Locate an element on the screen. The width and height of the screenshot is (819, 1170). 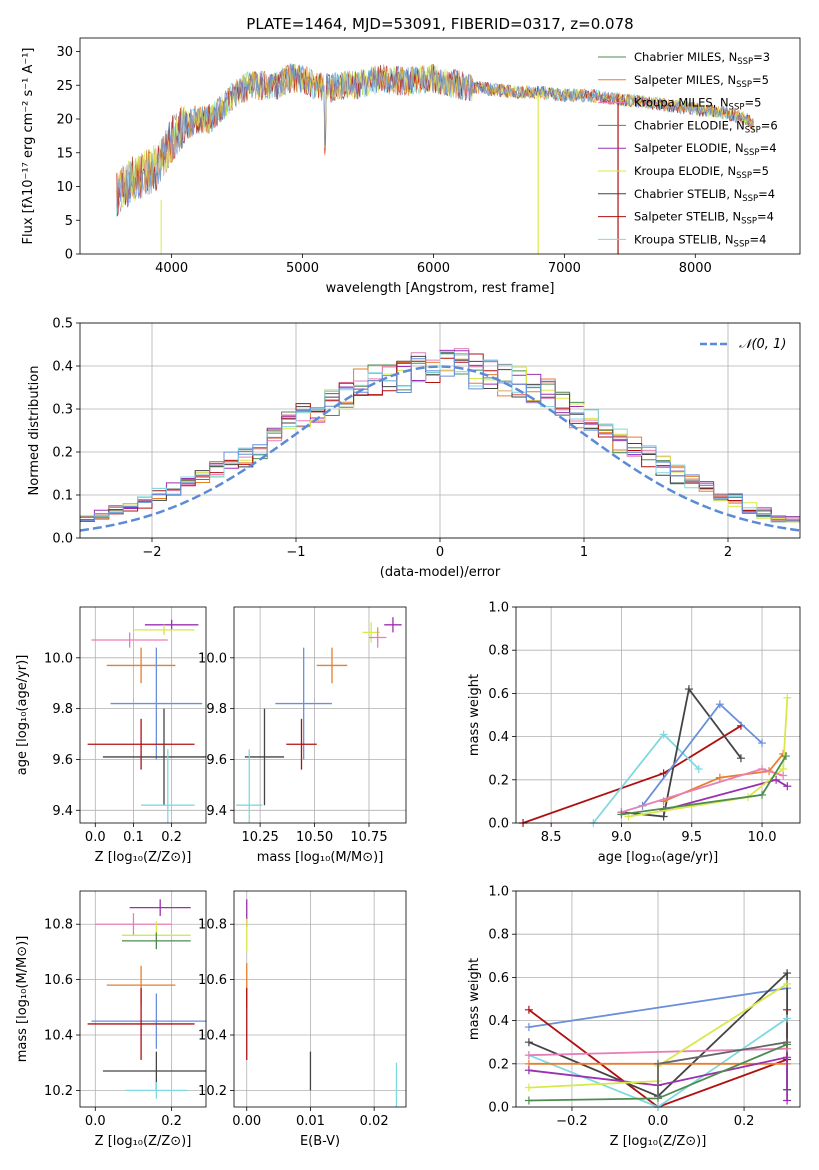
y-tick-label: 10 is located at coordinates (64, 187).